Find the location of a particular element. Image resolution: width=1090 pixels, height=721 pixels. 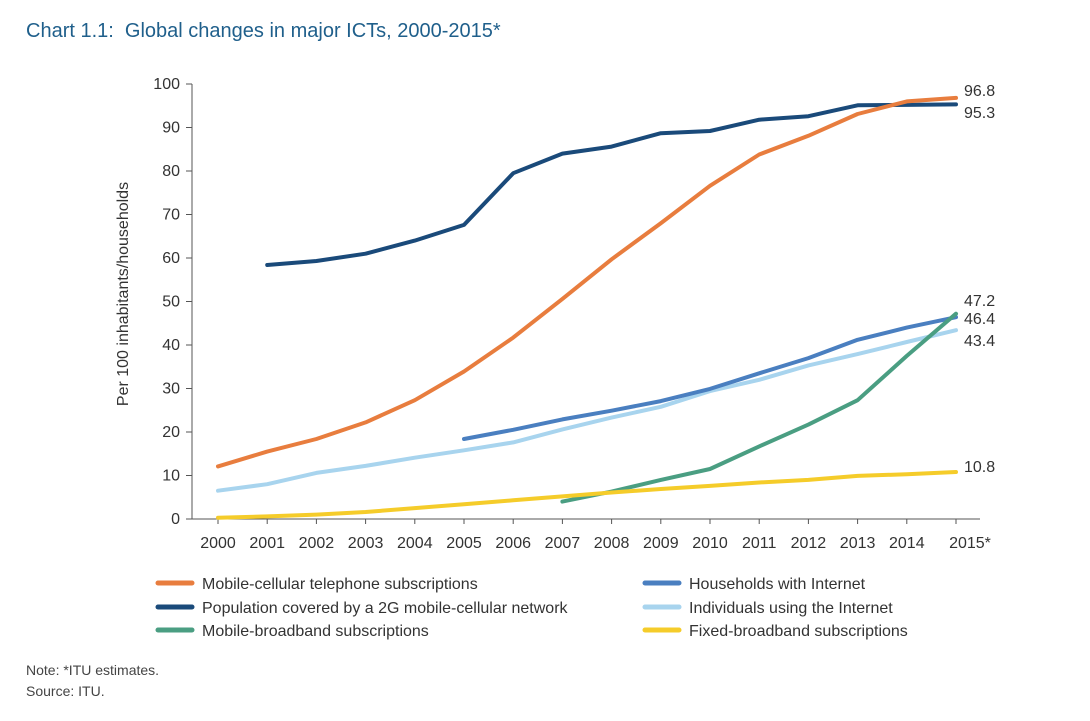

legend-label: Households with Internet is located at coordinates (777, 584).